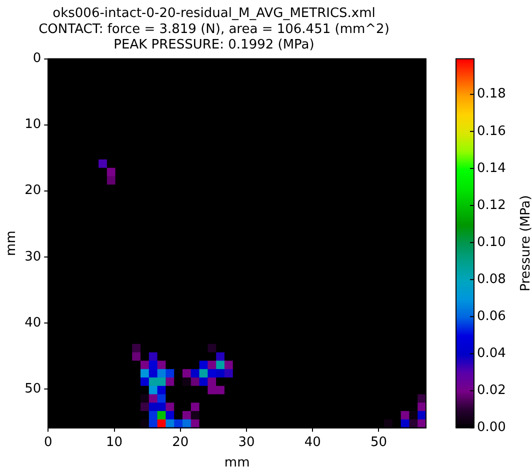 This screenshot has height=475, width=532. What do you see at coordinates (237, 463) in the screenshot?
I see `x-axis-title: mm` at bounding box center [237, 463].